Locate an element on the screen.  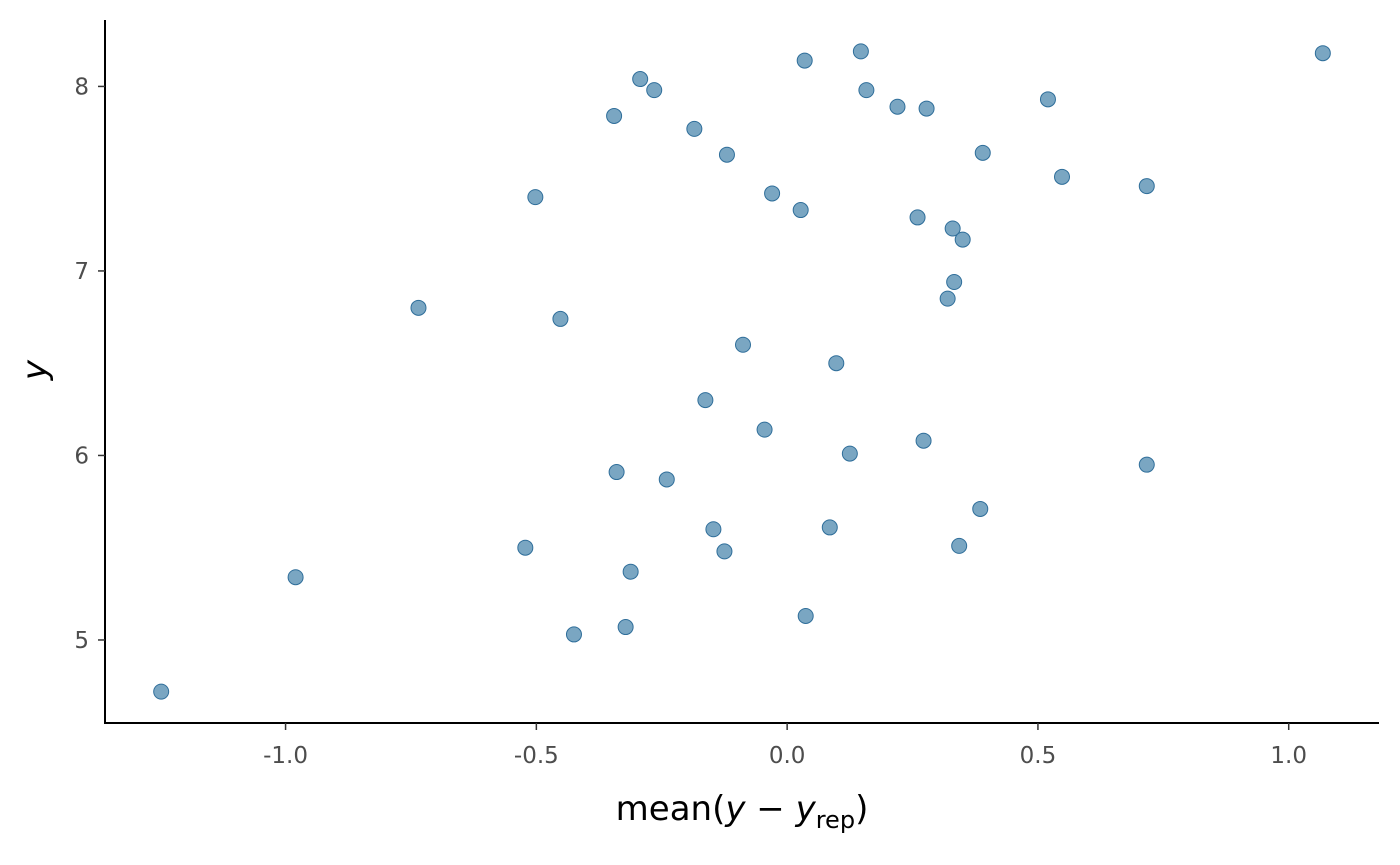
y-axis-title: y is located at coordinates (35, 370).